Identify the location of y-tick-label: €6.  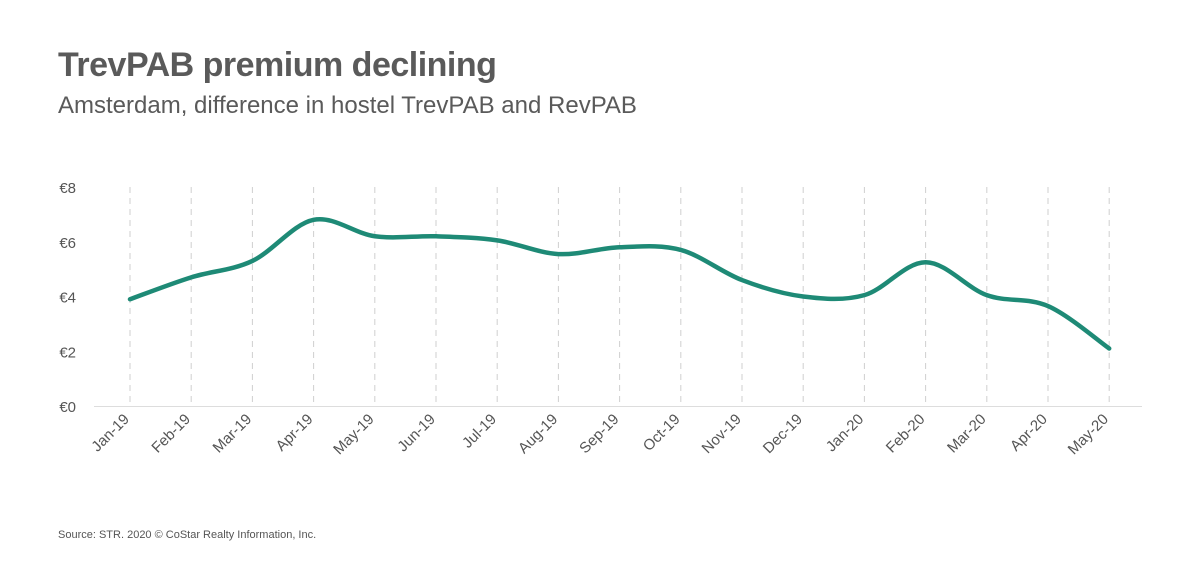
(67, 243).